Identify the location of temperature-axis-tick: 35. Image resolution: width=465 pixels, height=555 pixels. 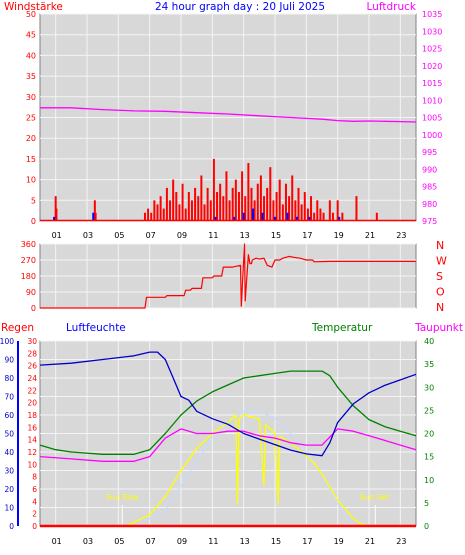
(429, 364).